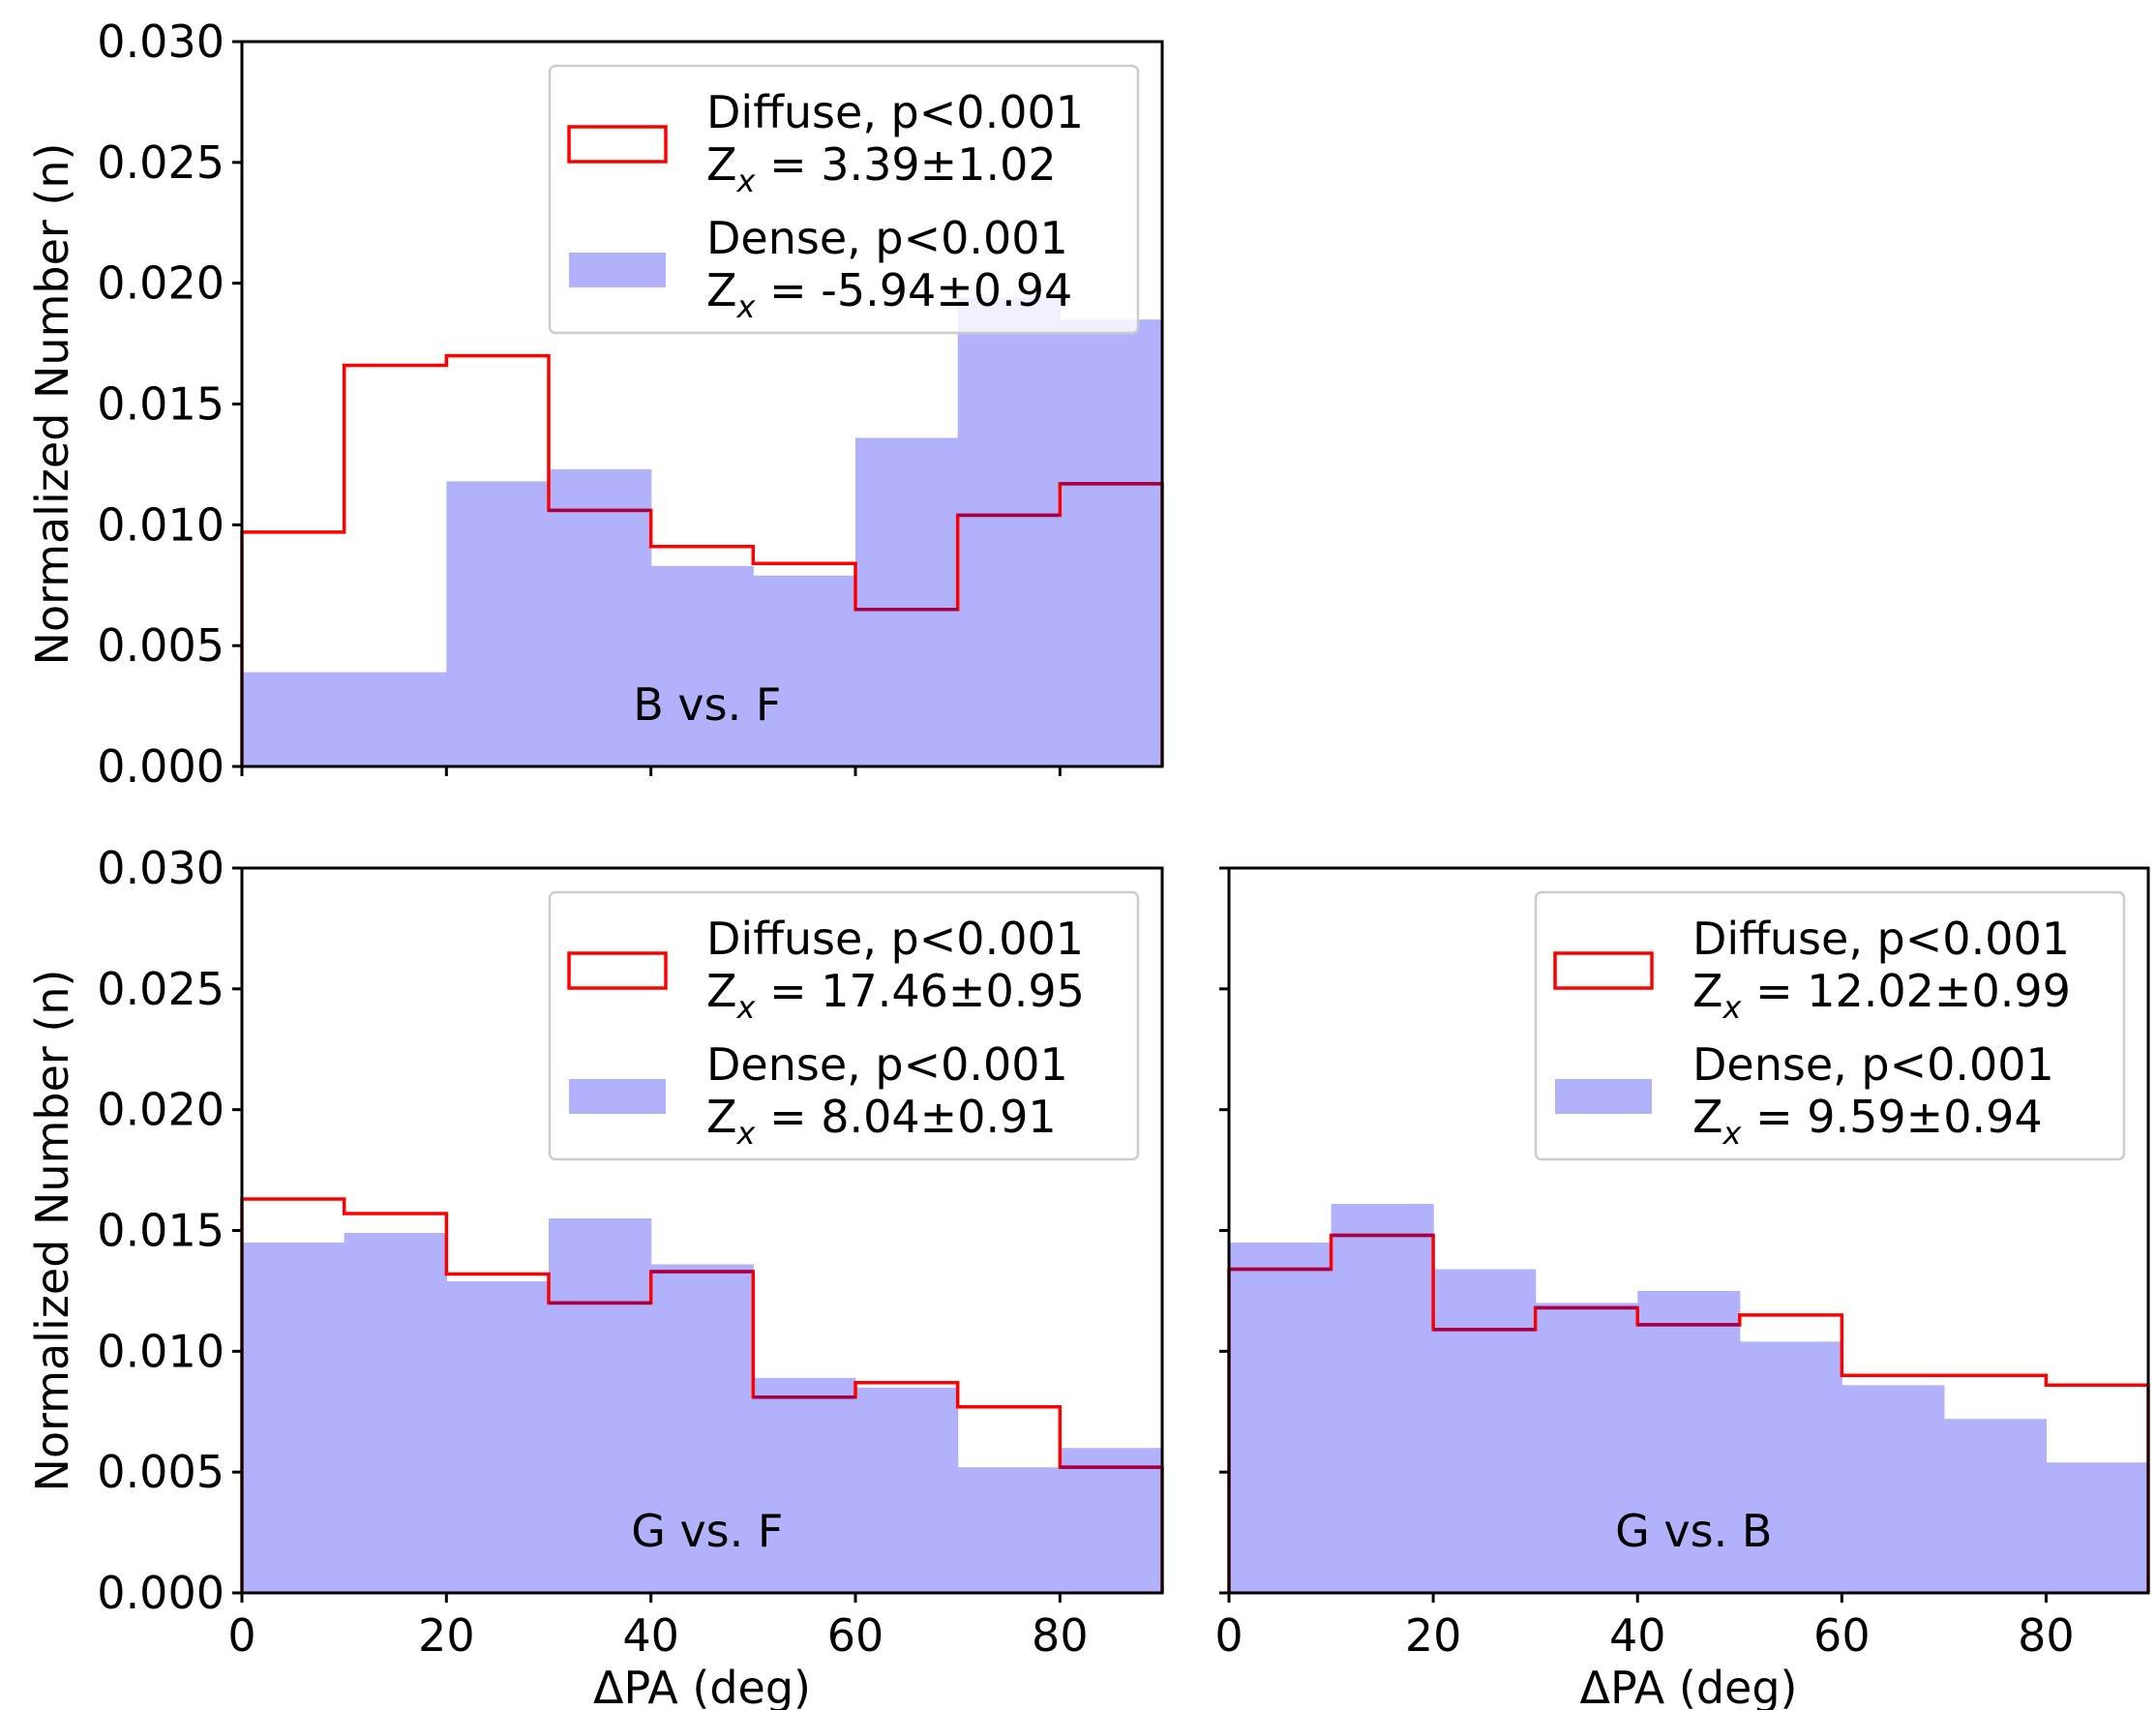 The width and height of the screenshot is (2156, 1710). What do you see at coordinates (707, 705) in the screenshot?
I see `panel-annotation: B vs. F` at bounding box center [707, 705].